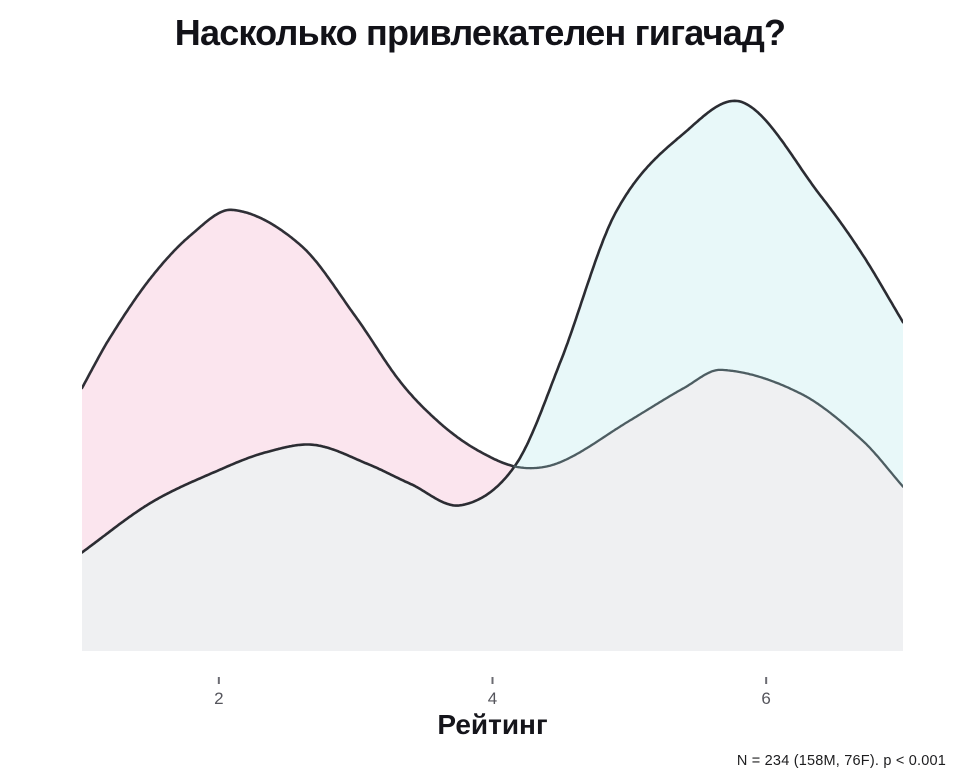 This screenshot has height=778, width=953. Describe the element at coordinates (219, 698) in the screenshot. I see `x-axis-tick-label: 2` at that location.